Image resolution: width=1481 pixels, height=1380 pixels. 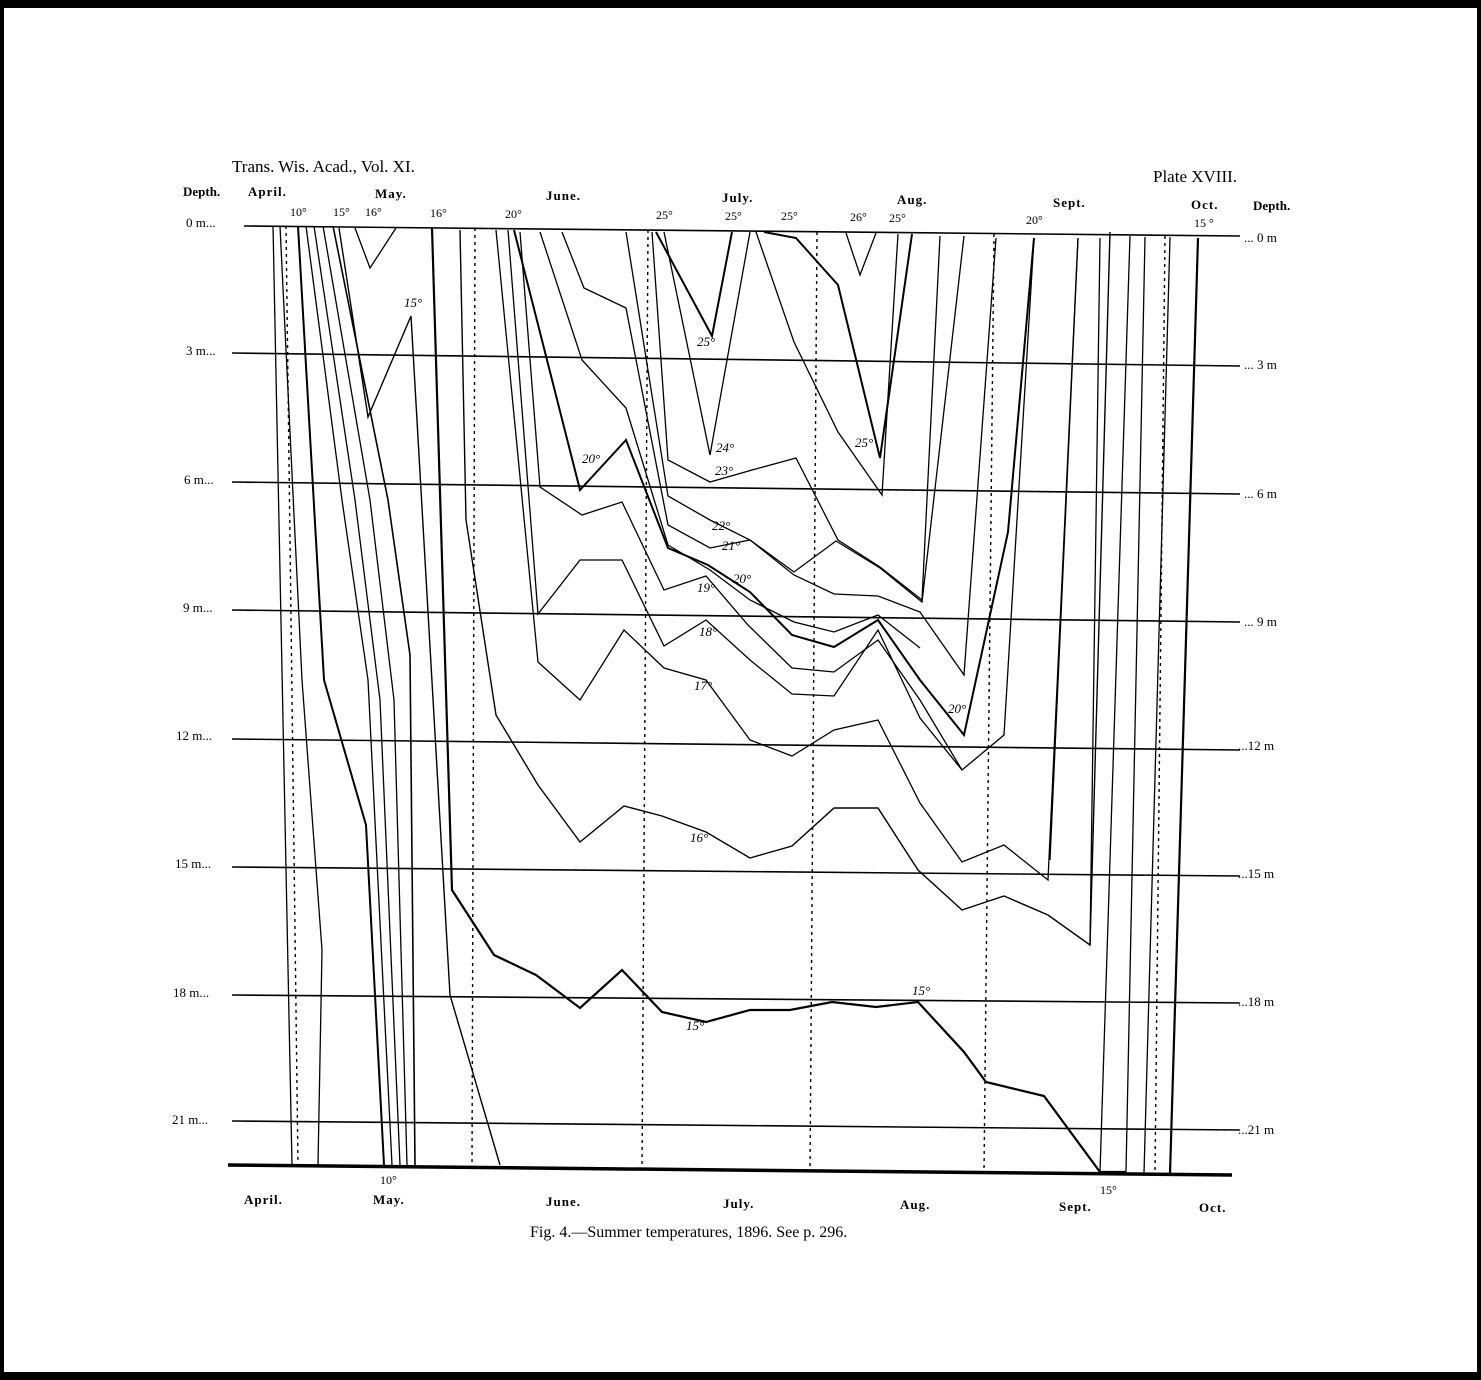 What do you see at coordinates (1212, 1207) in the screenshot?
I see `month-bottom-oct: Oct.` at bounding box center [1212, 1207].